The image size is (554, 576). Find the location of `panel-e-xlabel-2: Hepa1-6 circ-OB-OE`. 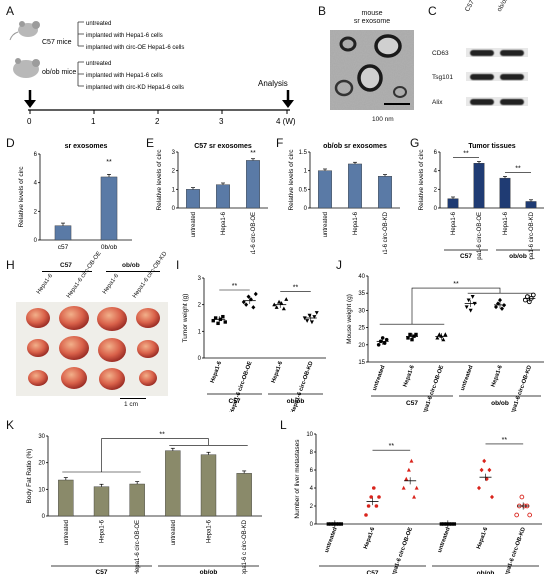

panel-e-xlabel-2: Hepa1-6 circ-OB-OE is located at coordinates (254, 233).